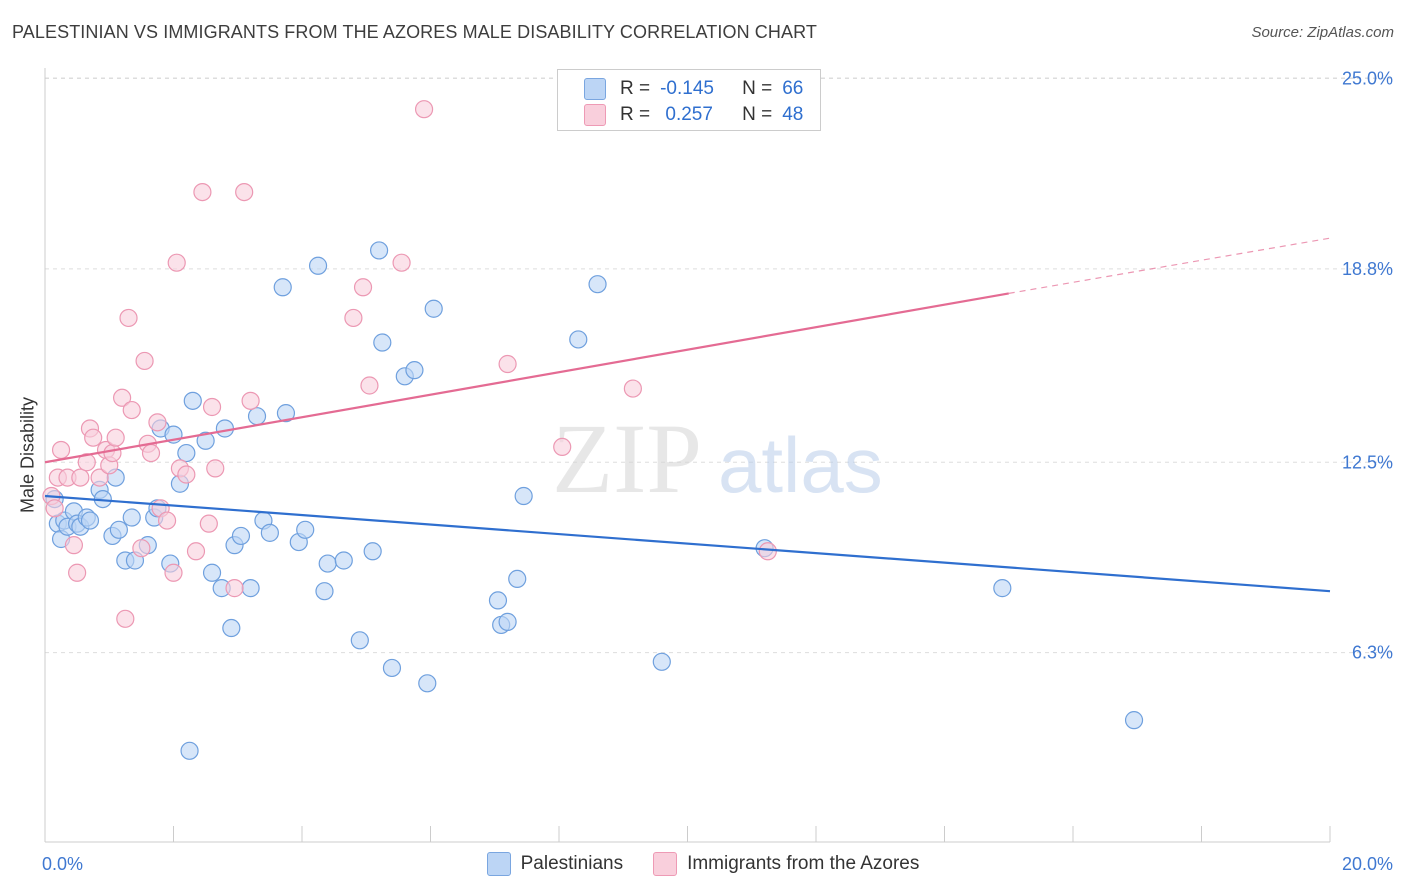 This screenshot has height=892, width=1406. Describe the element at coordinates (793, 114) in the screenshot. I see `n-value: 48` at that location.